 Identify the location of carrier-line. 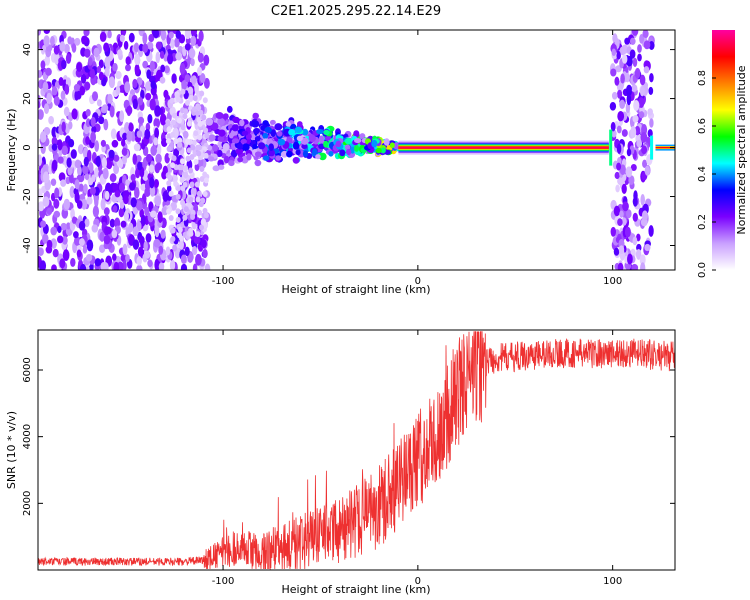
(503, 147).